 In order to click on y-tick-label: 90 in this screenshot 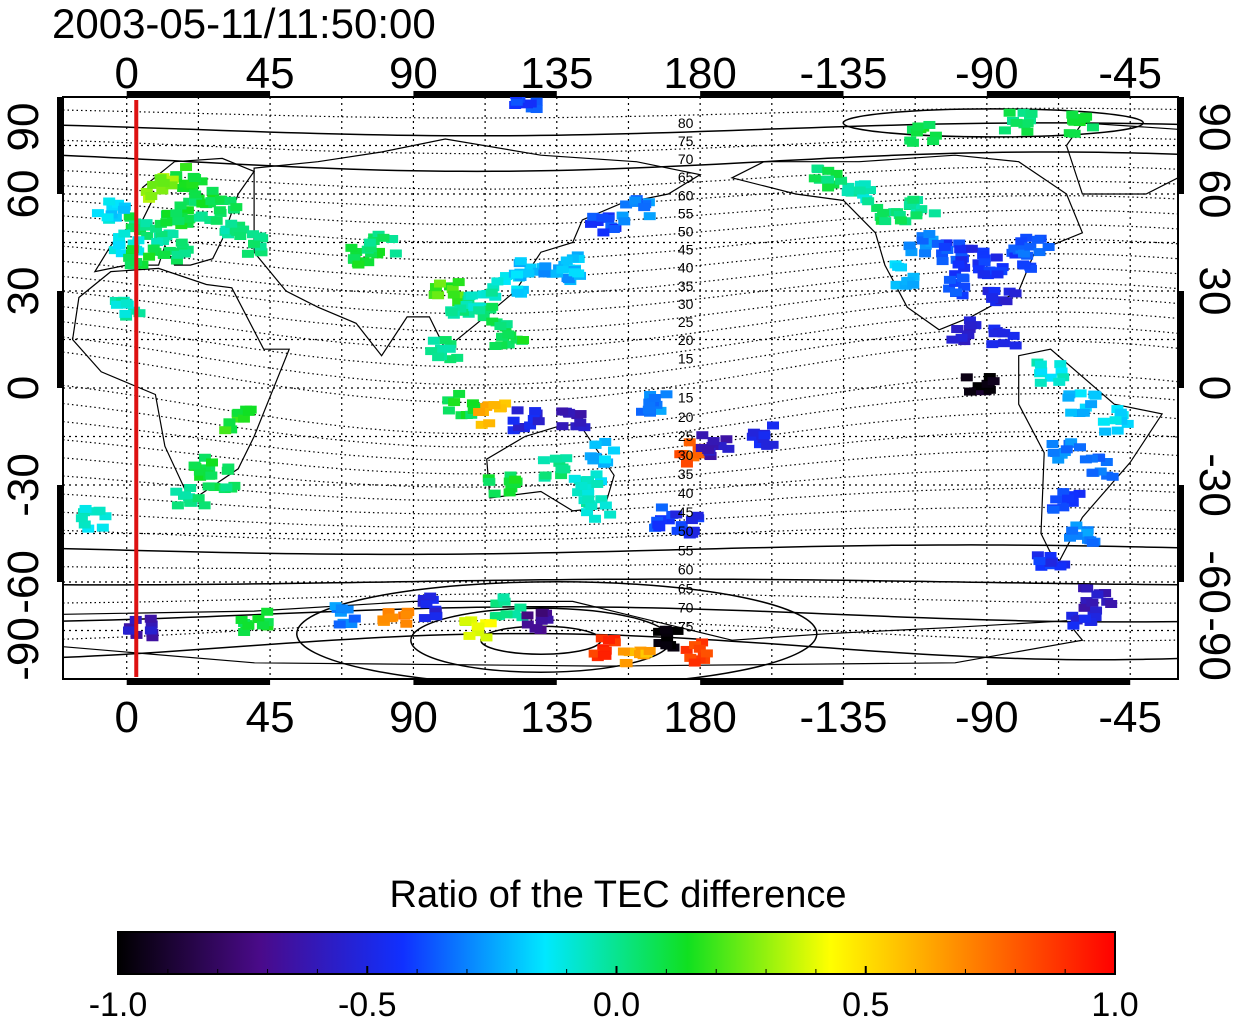, I will do `click(24, 127)`.